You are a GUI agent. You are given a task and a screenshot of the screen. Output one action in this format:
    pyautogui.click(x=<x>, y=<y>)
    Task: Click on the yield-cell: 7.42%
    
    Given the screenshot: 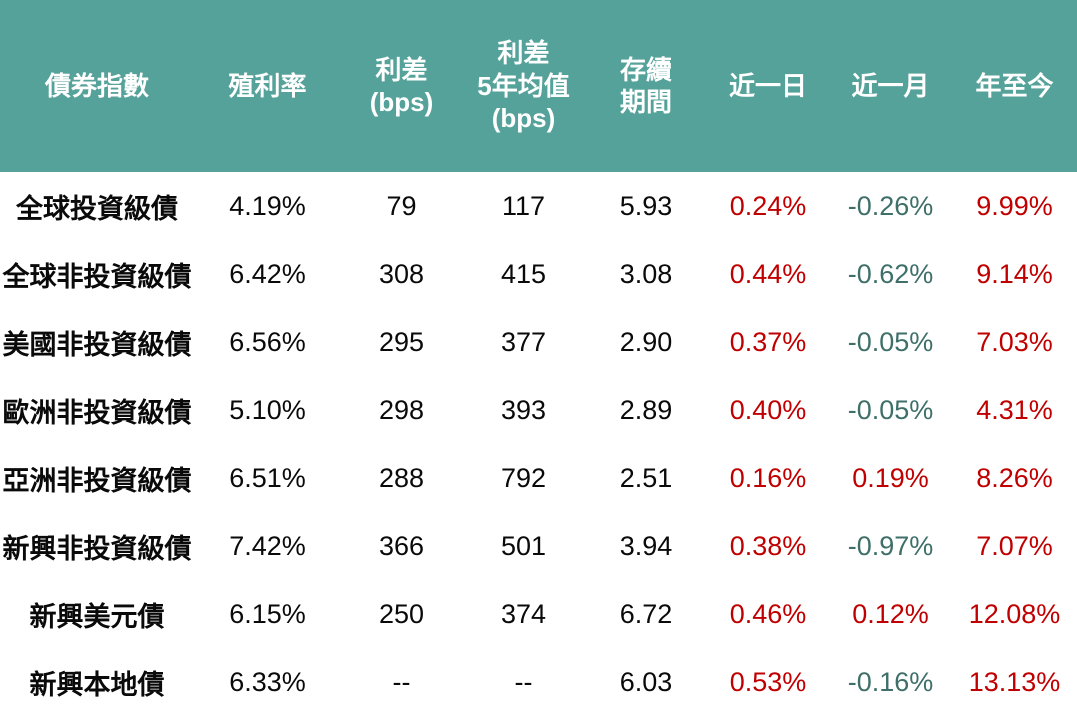 What is the action you would take?
    pyautogui.click(x=267, y=545)
    